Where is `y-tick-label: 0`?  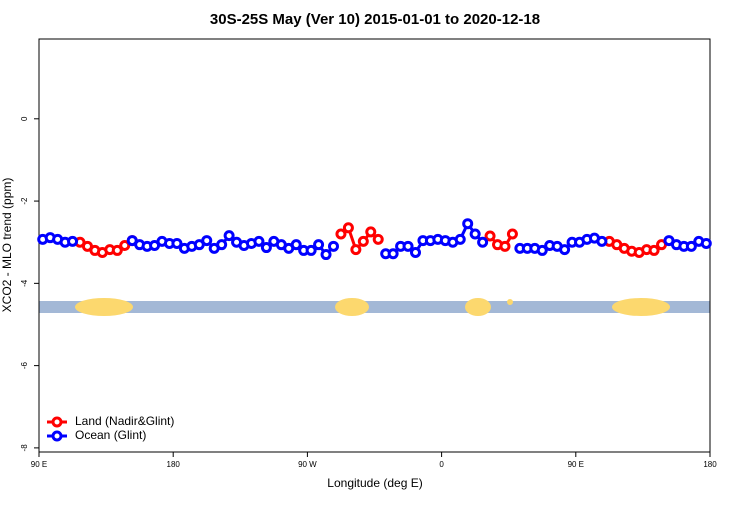
y-tick-label: 0 is located at coordinates (24, 118).